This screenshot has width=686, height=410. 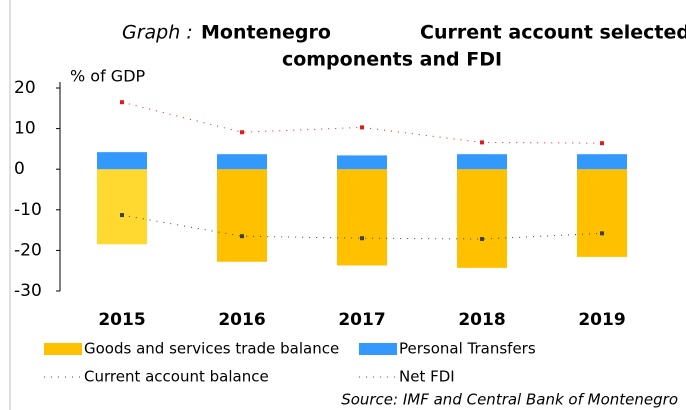 I want to click on y-tick-label: -30, so click(x=28, y=291).